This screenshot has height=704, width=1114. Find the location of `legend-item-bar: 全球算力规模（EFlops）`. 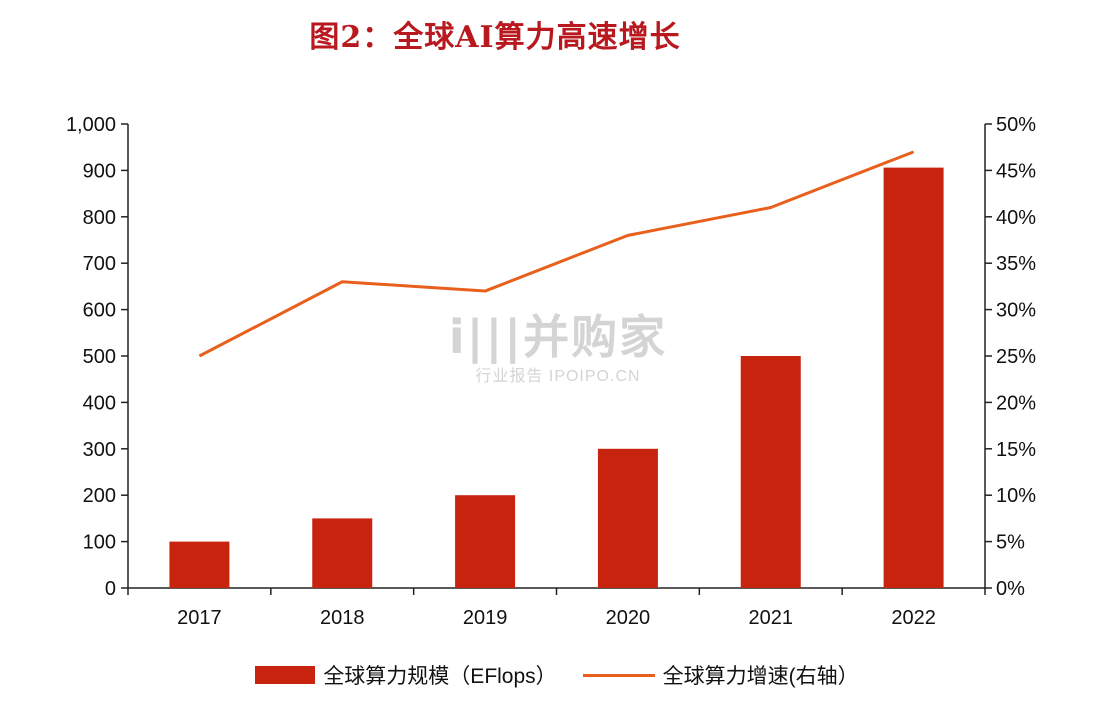

legend-item-bar: 全球算力规模（EFlops） is located at coordinates (406, 675).